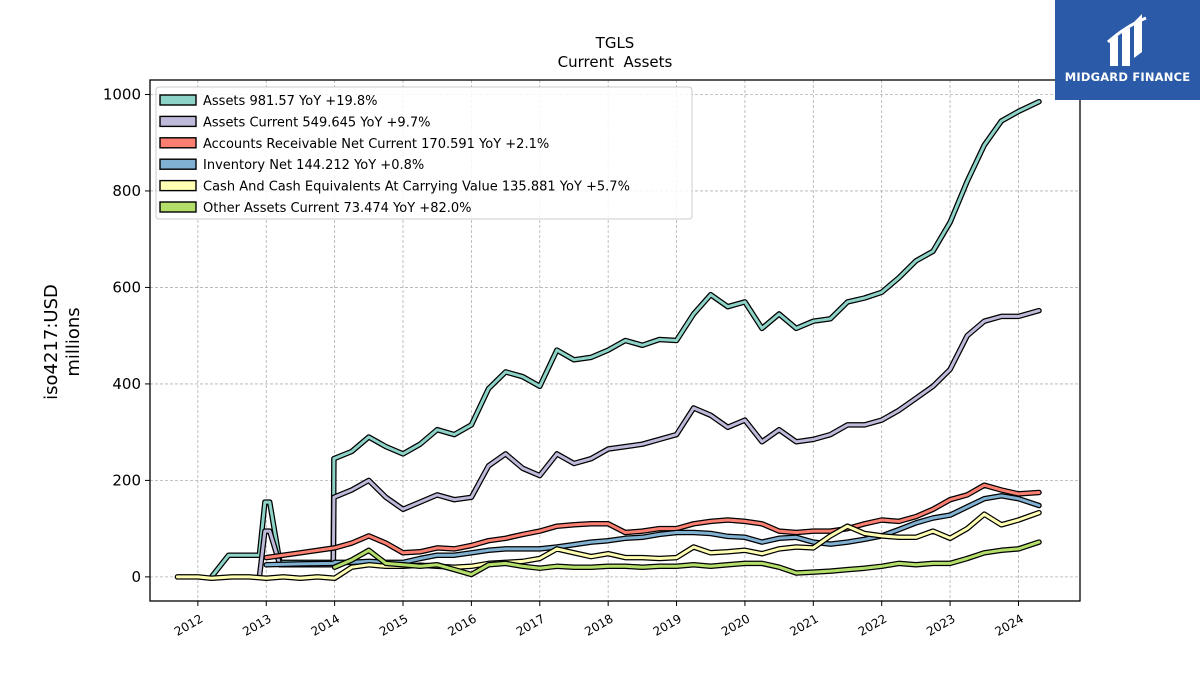 This screenshot has width=1200, height=675. Describe the element at coordinates (337, 208) in the screenshot. I see `legend-entry: Other Assets Current 73.474 YoY +82.0%` at that location.